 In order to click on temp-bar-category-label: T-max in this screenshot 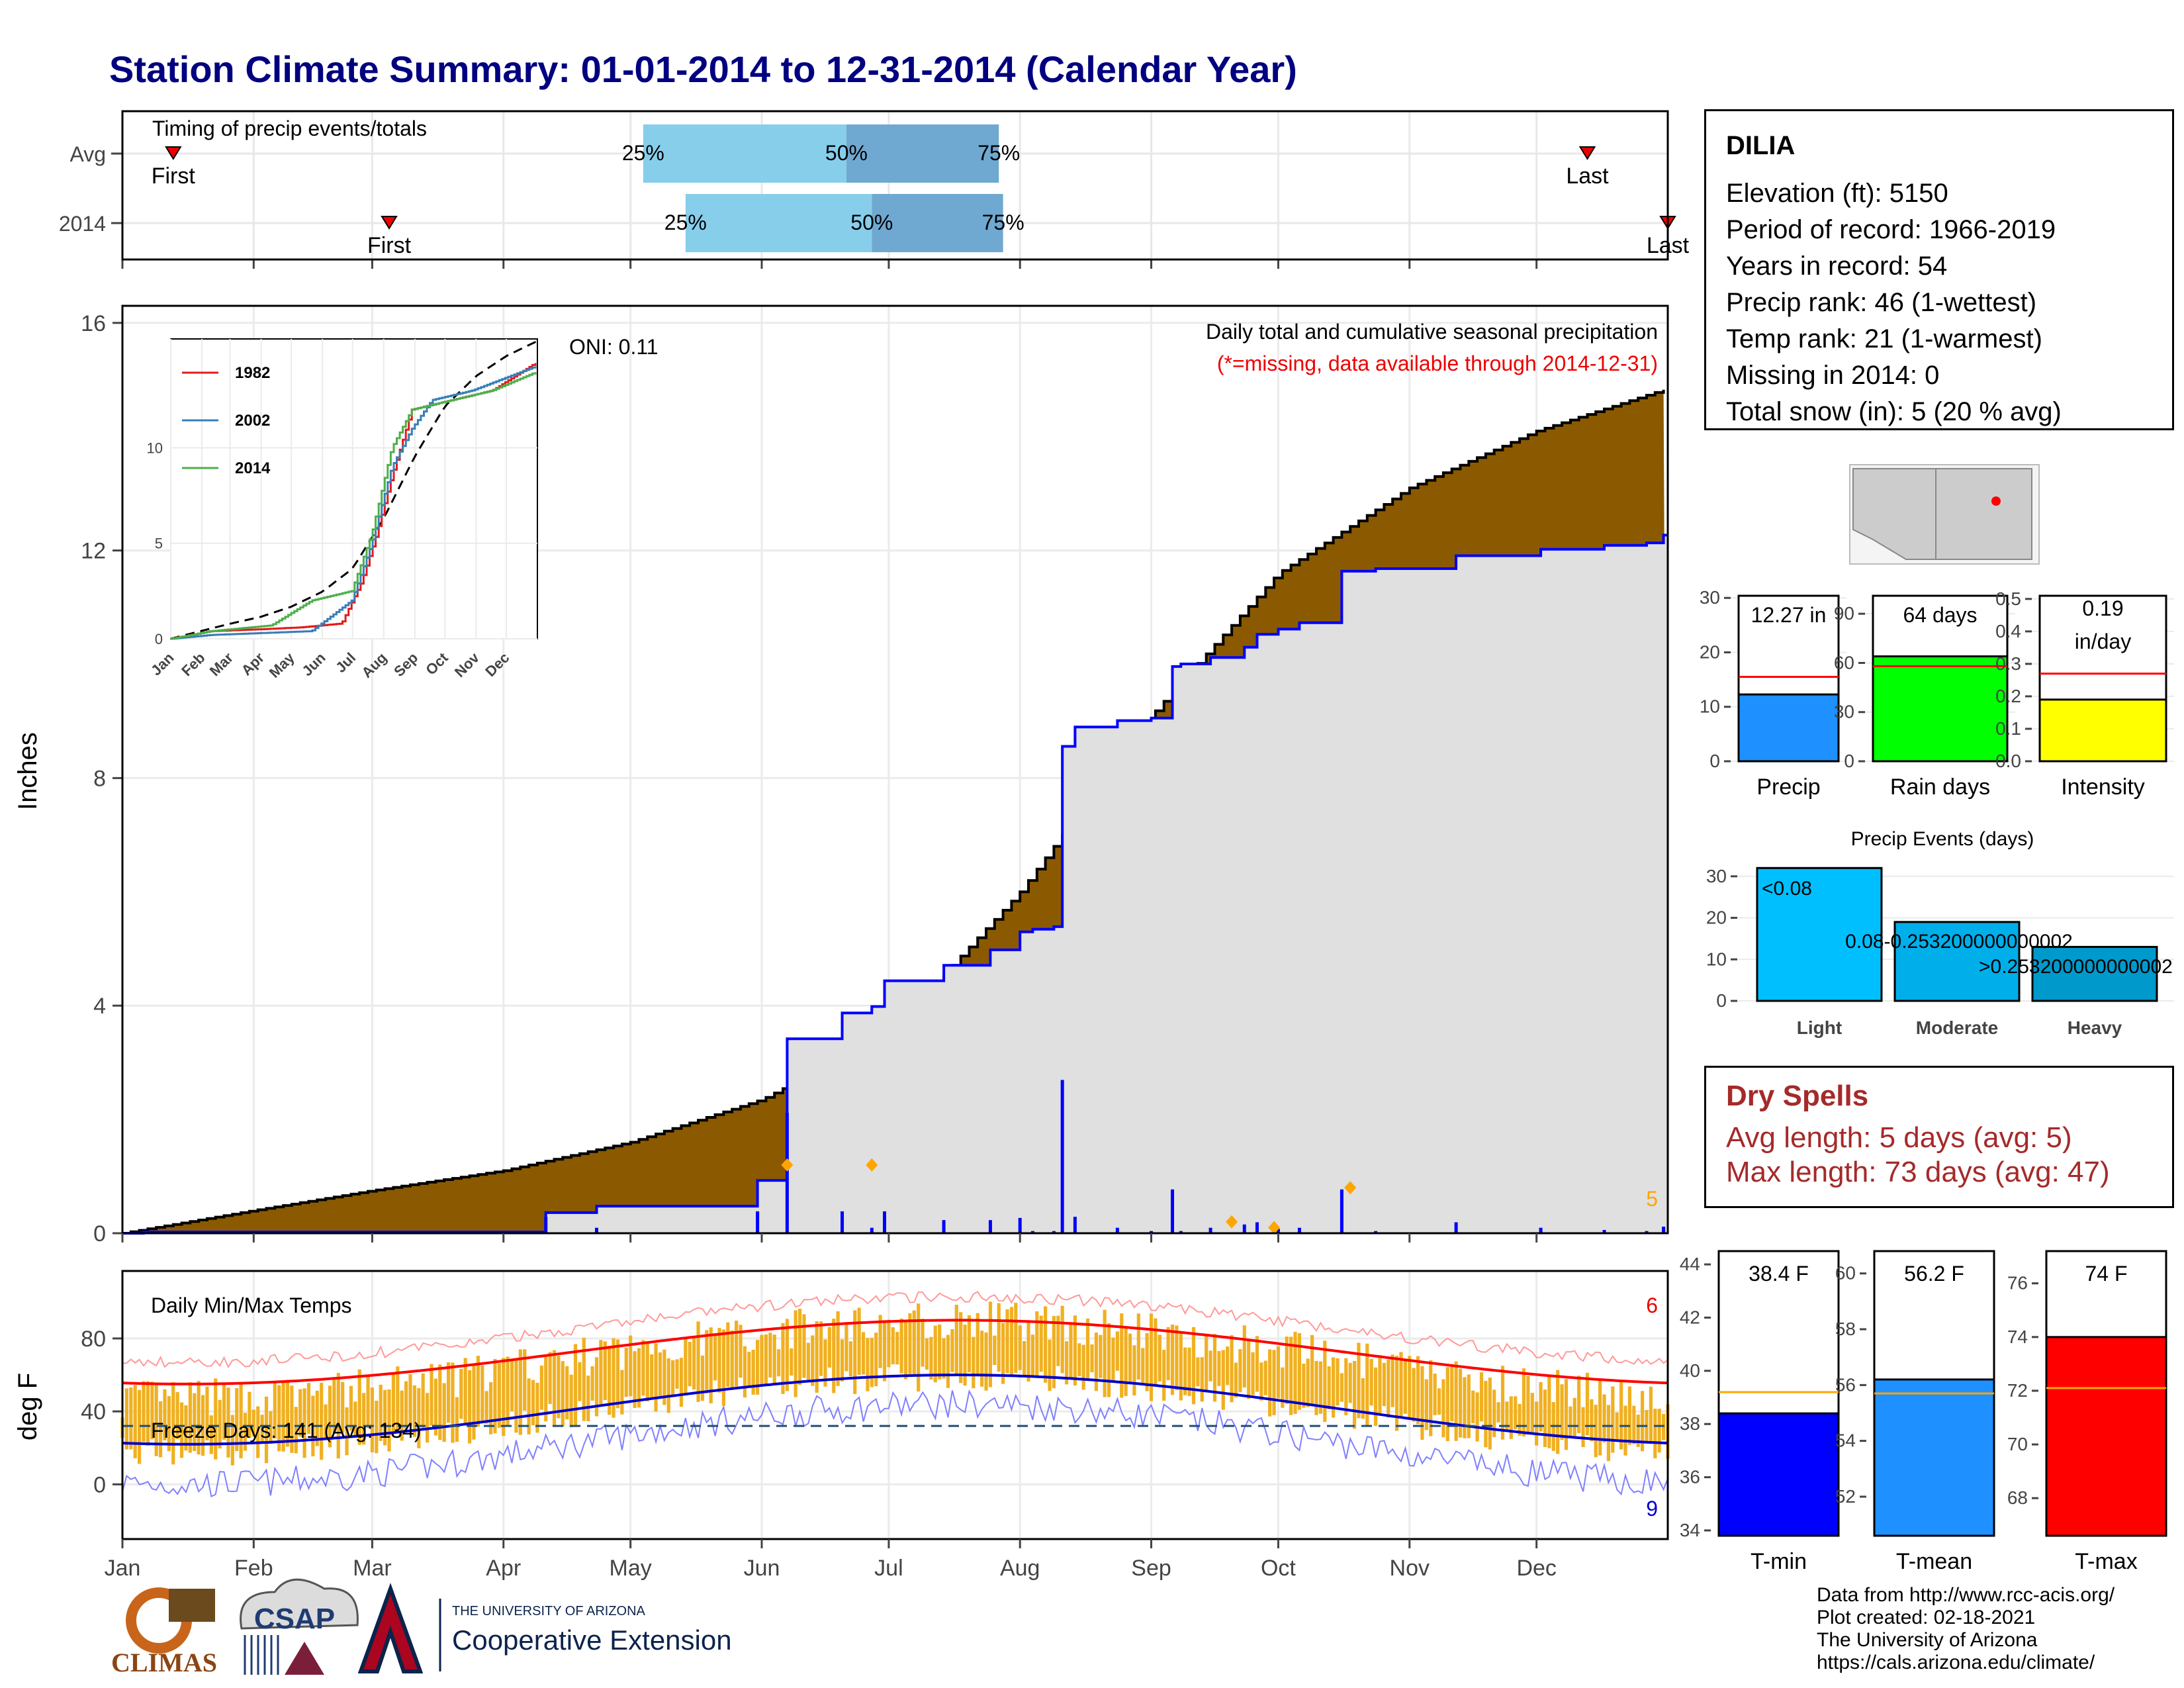, I will do `click(2106, 1561)`.